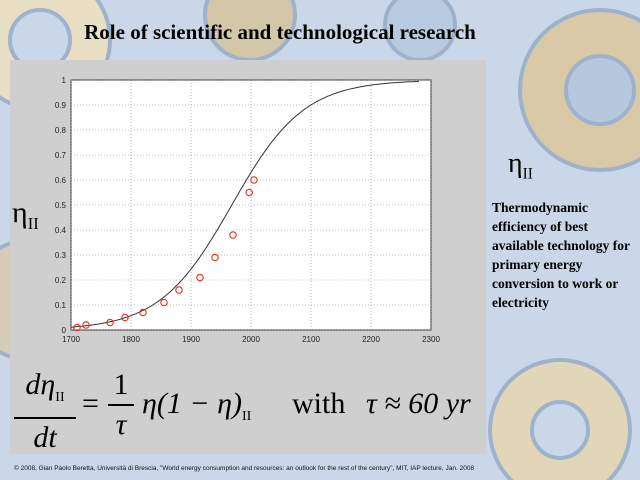  What do you see at coordinates (251, 339) in the screenshot?
I see `x-tick-label: 2000` at bounding box center [251, 339].